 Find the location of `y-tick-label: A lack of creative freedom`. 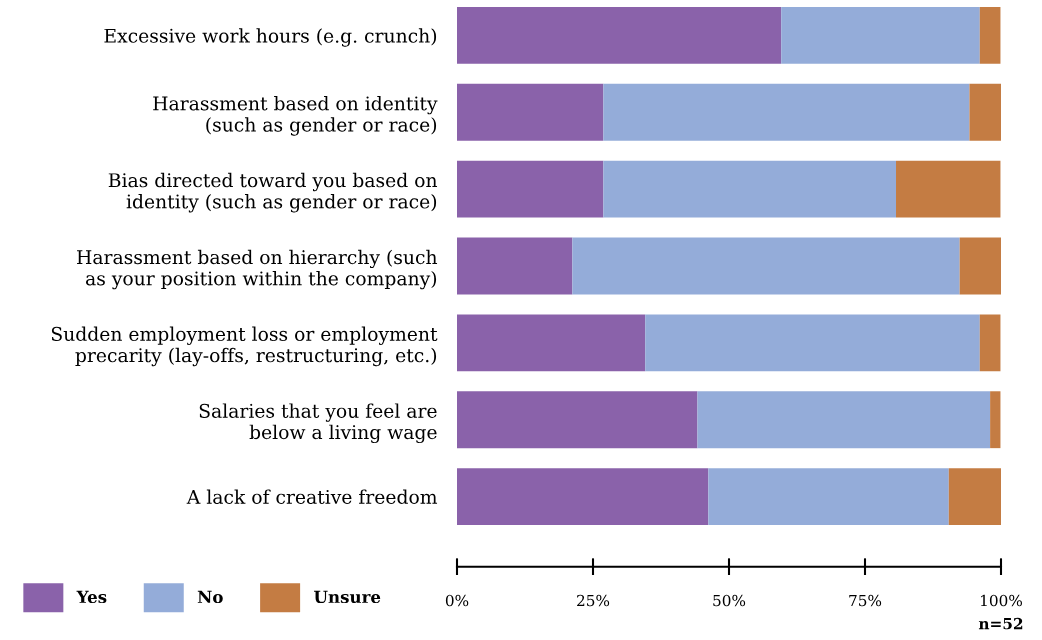

y-tick-label: A lack of creative freedom is located at coordinates (312, 496).